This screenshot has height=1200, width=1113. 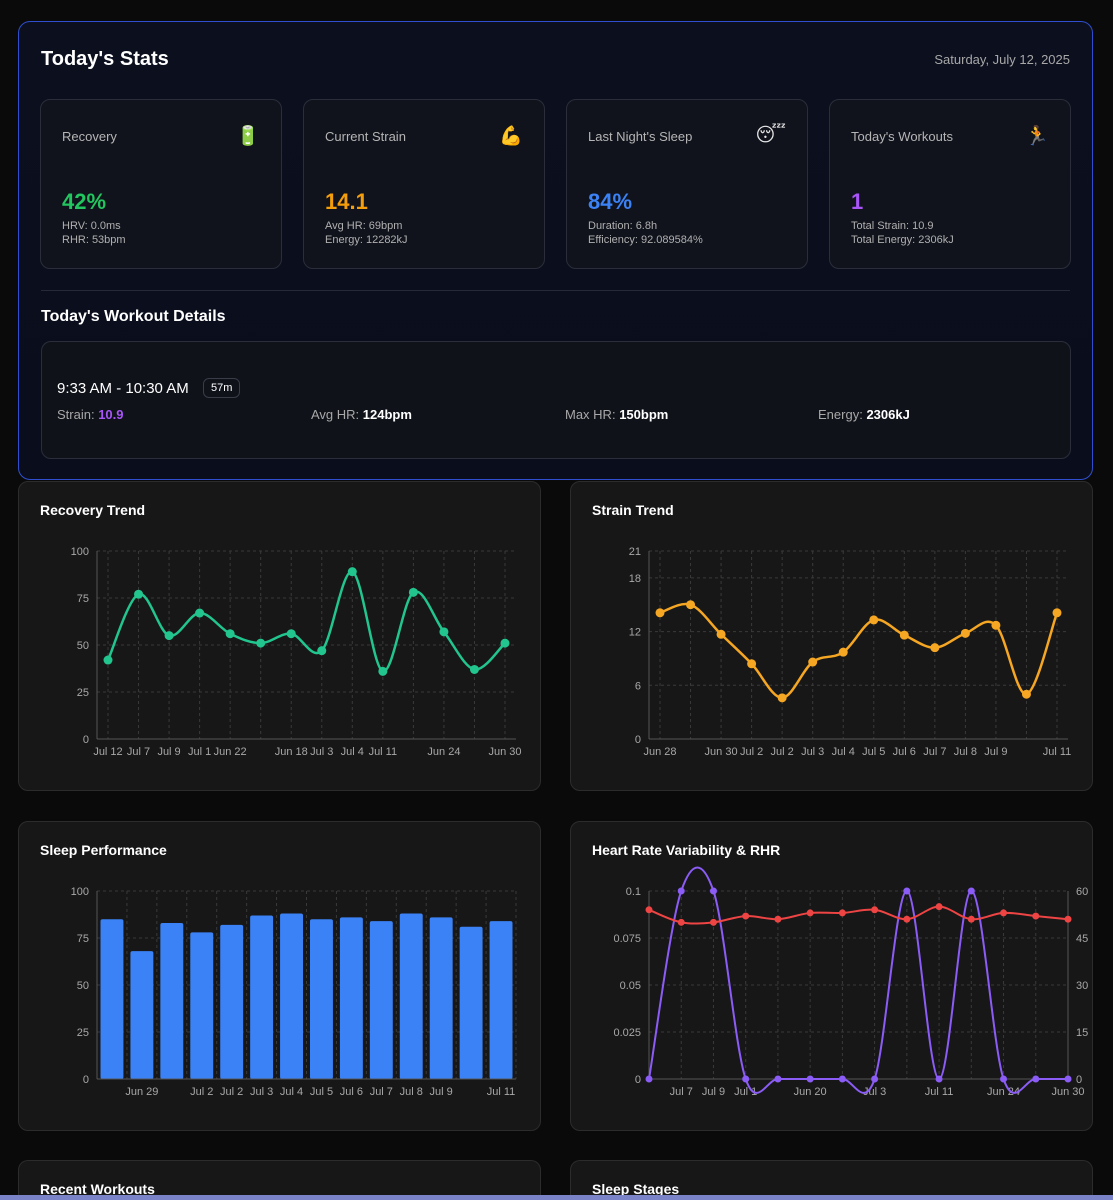 What do you see at coordinates (161, 184) in the screenshot?
I see `recovery-card: Recovery 🔋 42% HRV: 0.0ms RHR: 53bpm` at bounding box center [161, 184].